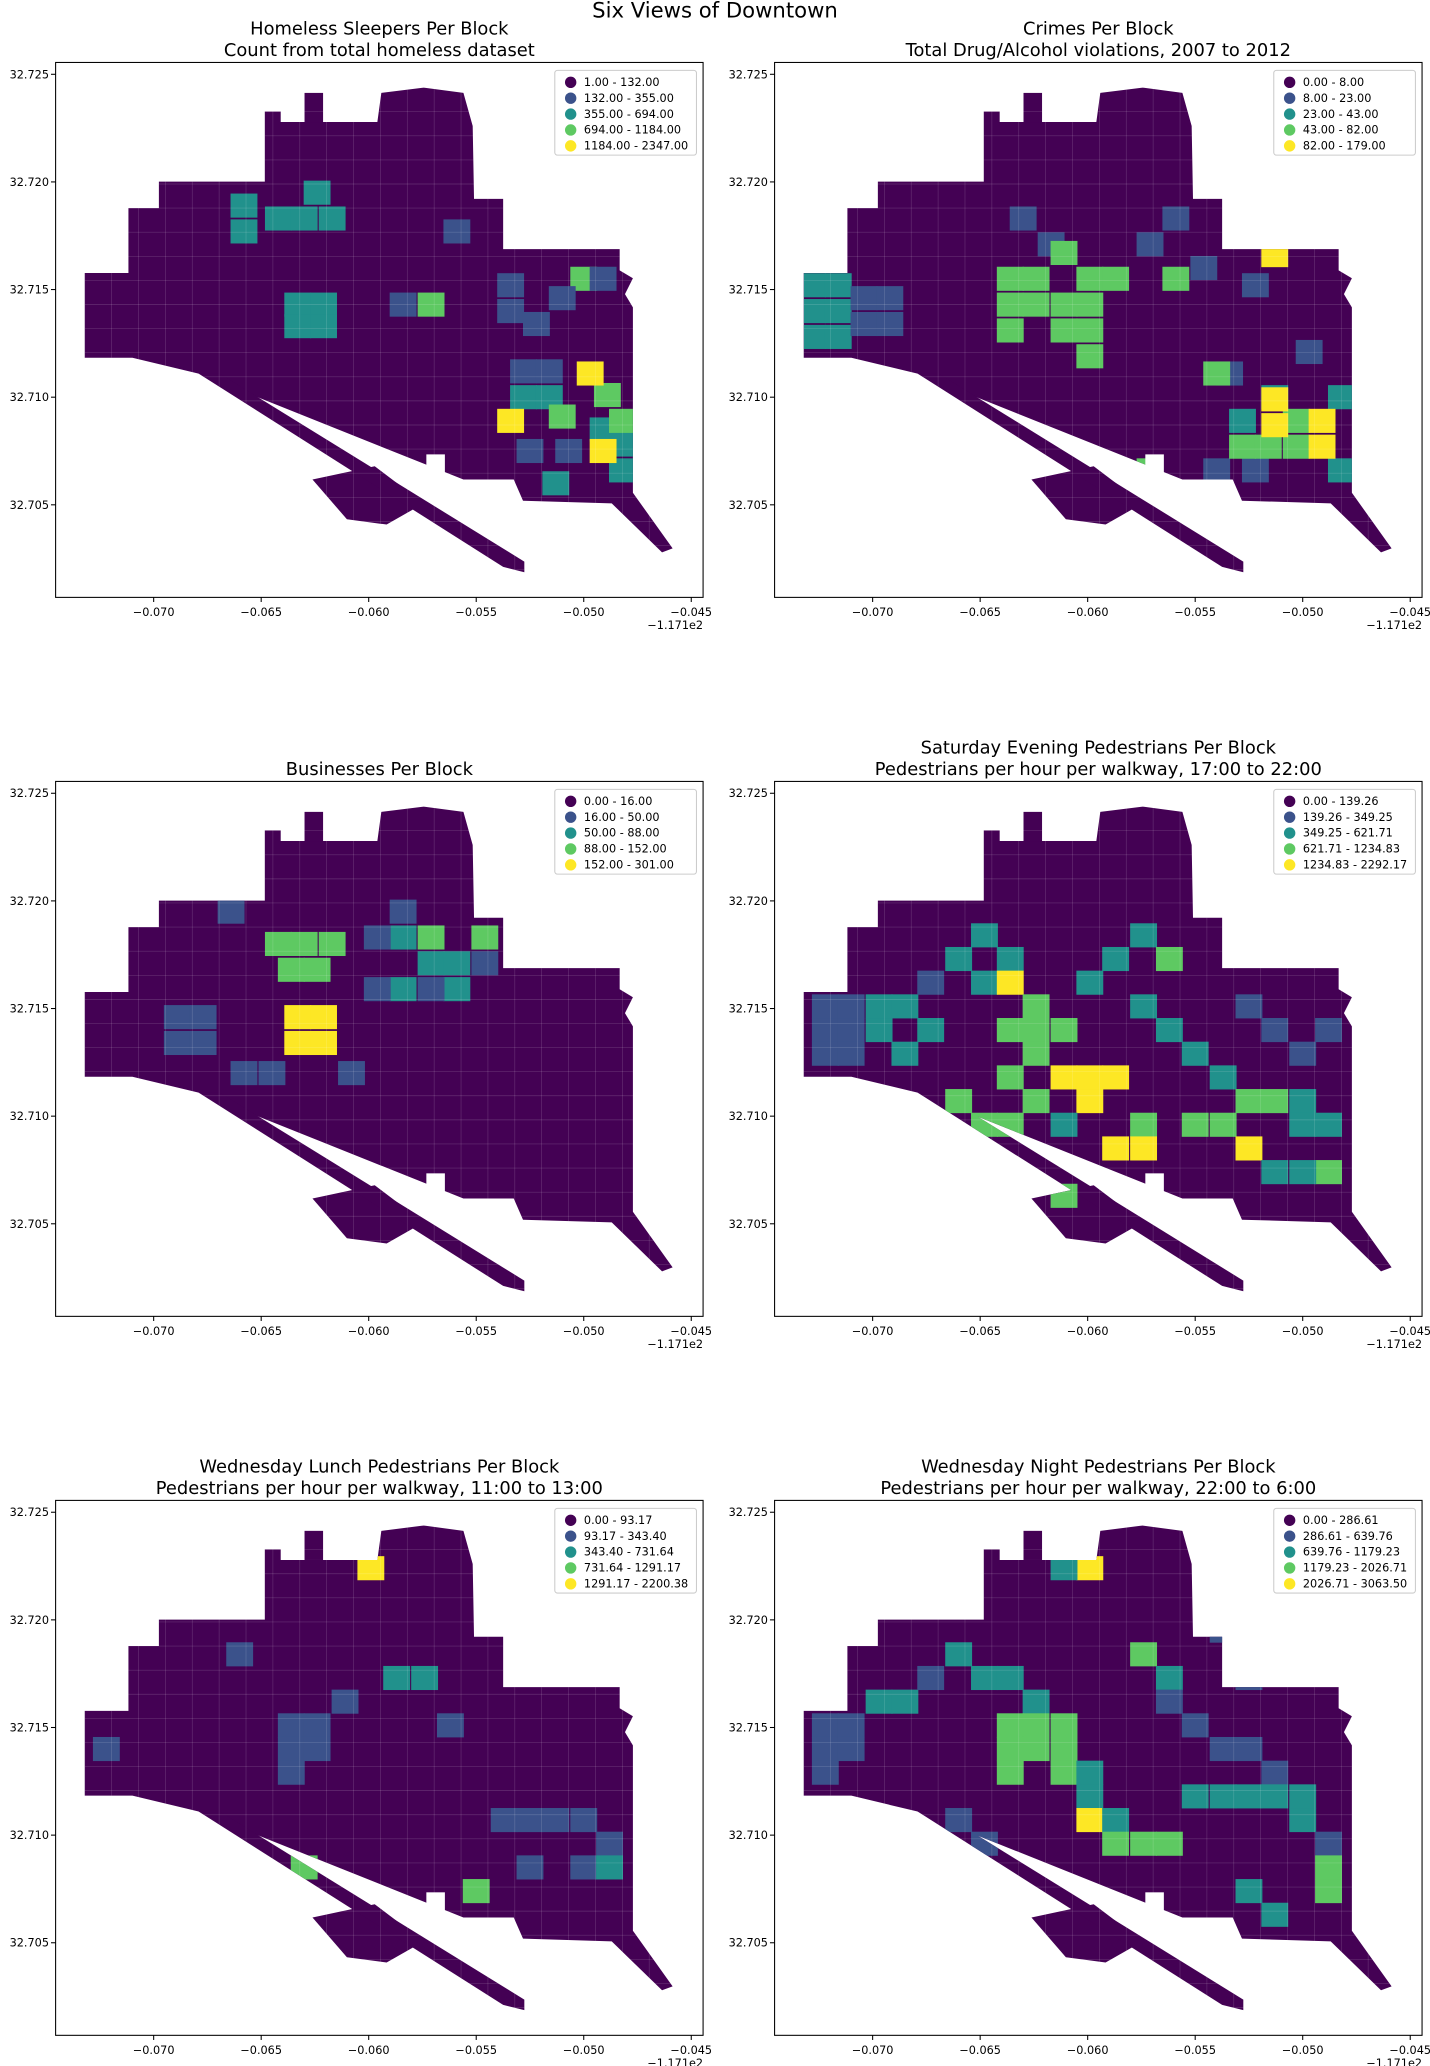  I want to click on y-tick-label: 32.715, so click(29, 1008).